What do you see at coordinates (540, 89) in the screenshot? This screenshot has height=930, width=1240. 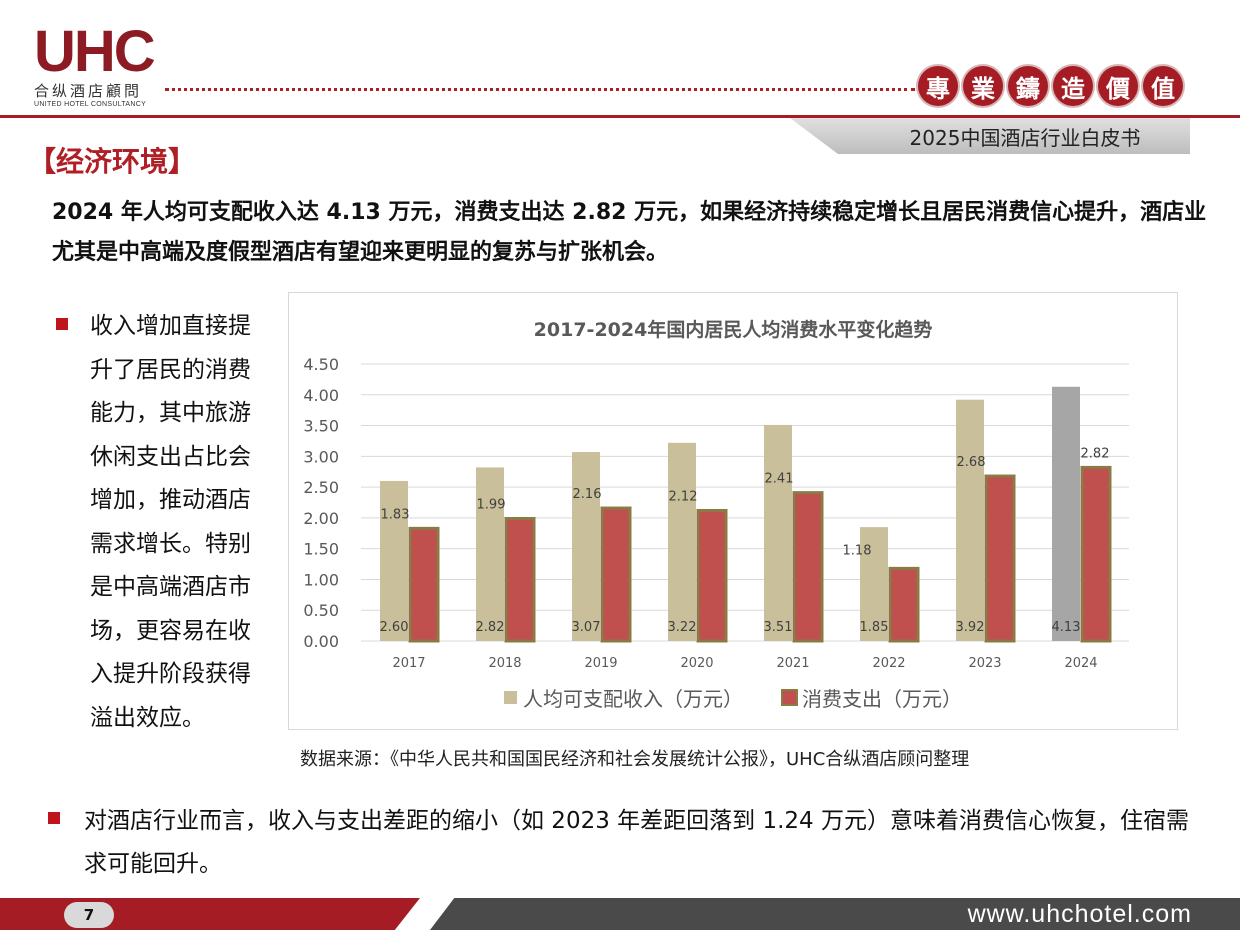 I see `header-dotted-rule` at bounding box center [540, 89].